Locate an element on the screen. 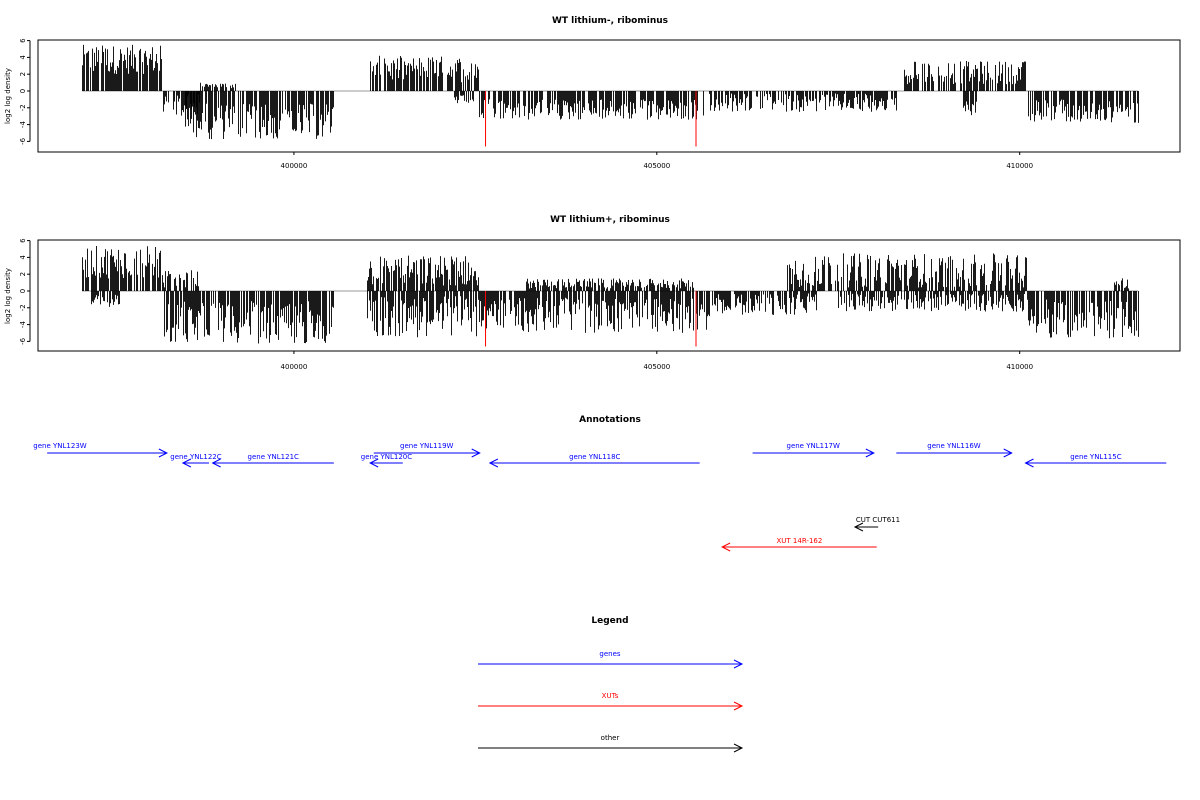 The width and height of the screenshot is (1200, 800). feature-label: XUT 14R-162 is located at coordinates (800, 541).